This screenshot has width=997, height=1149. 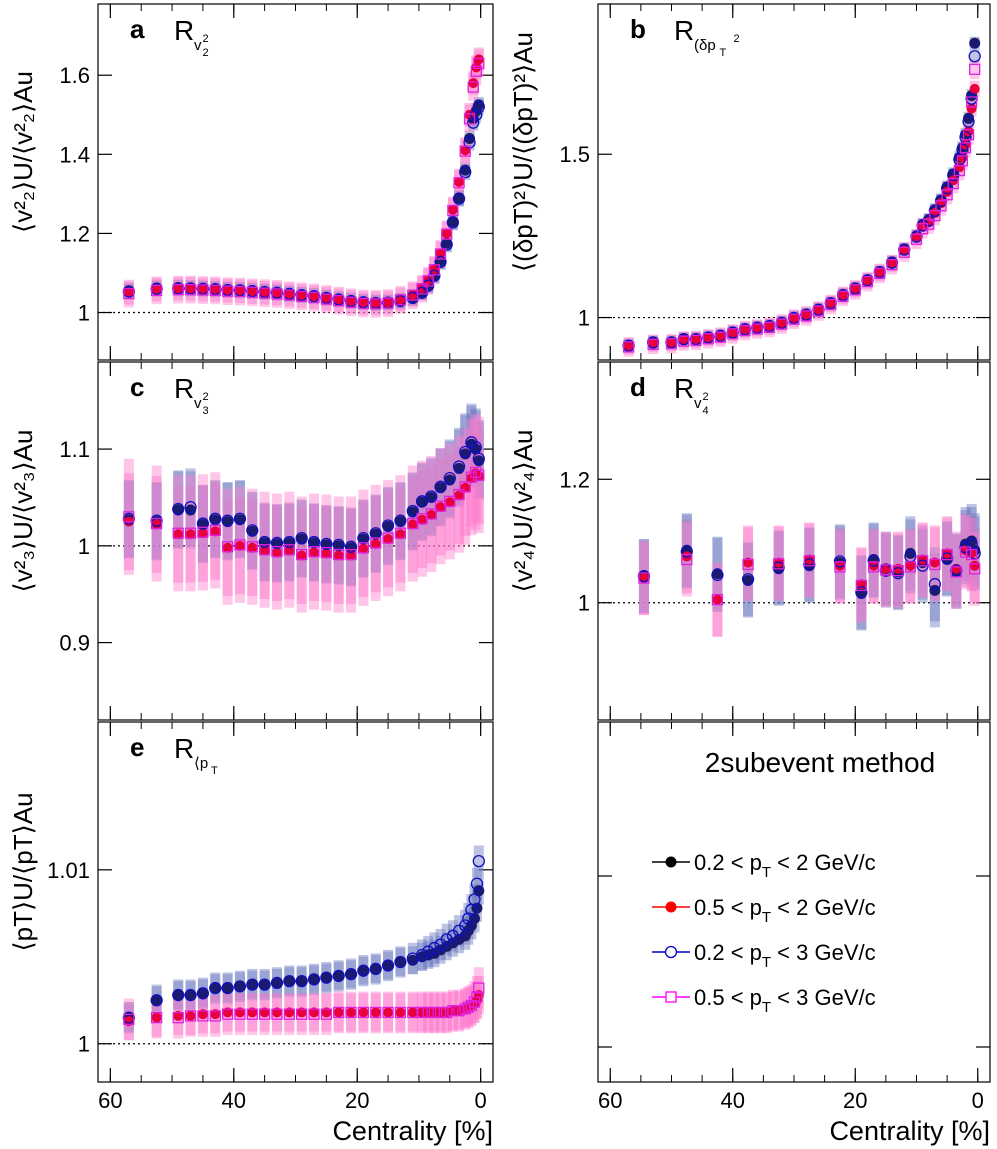 I want to click on panel-a-frame, so click(x=295, y=182).